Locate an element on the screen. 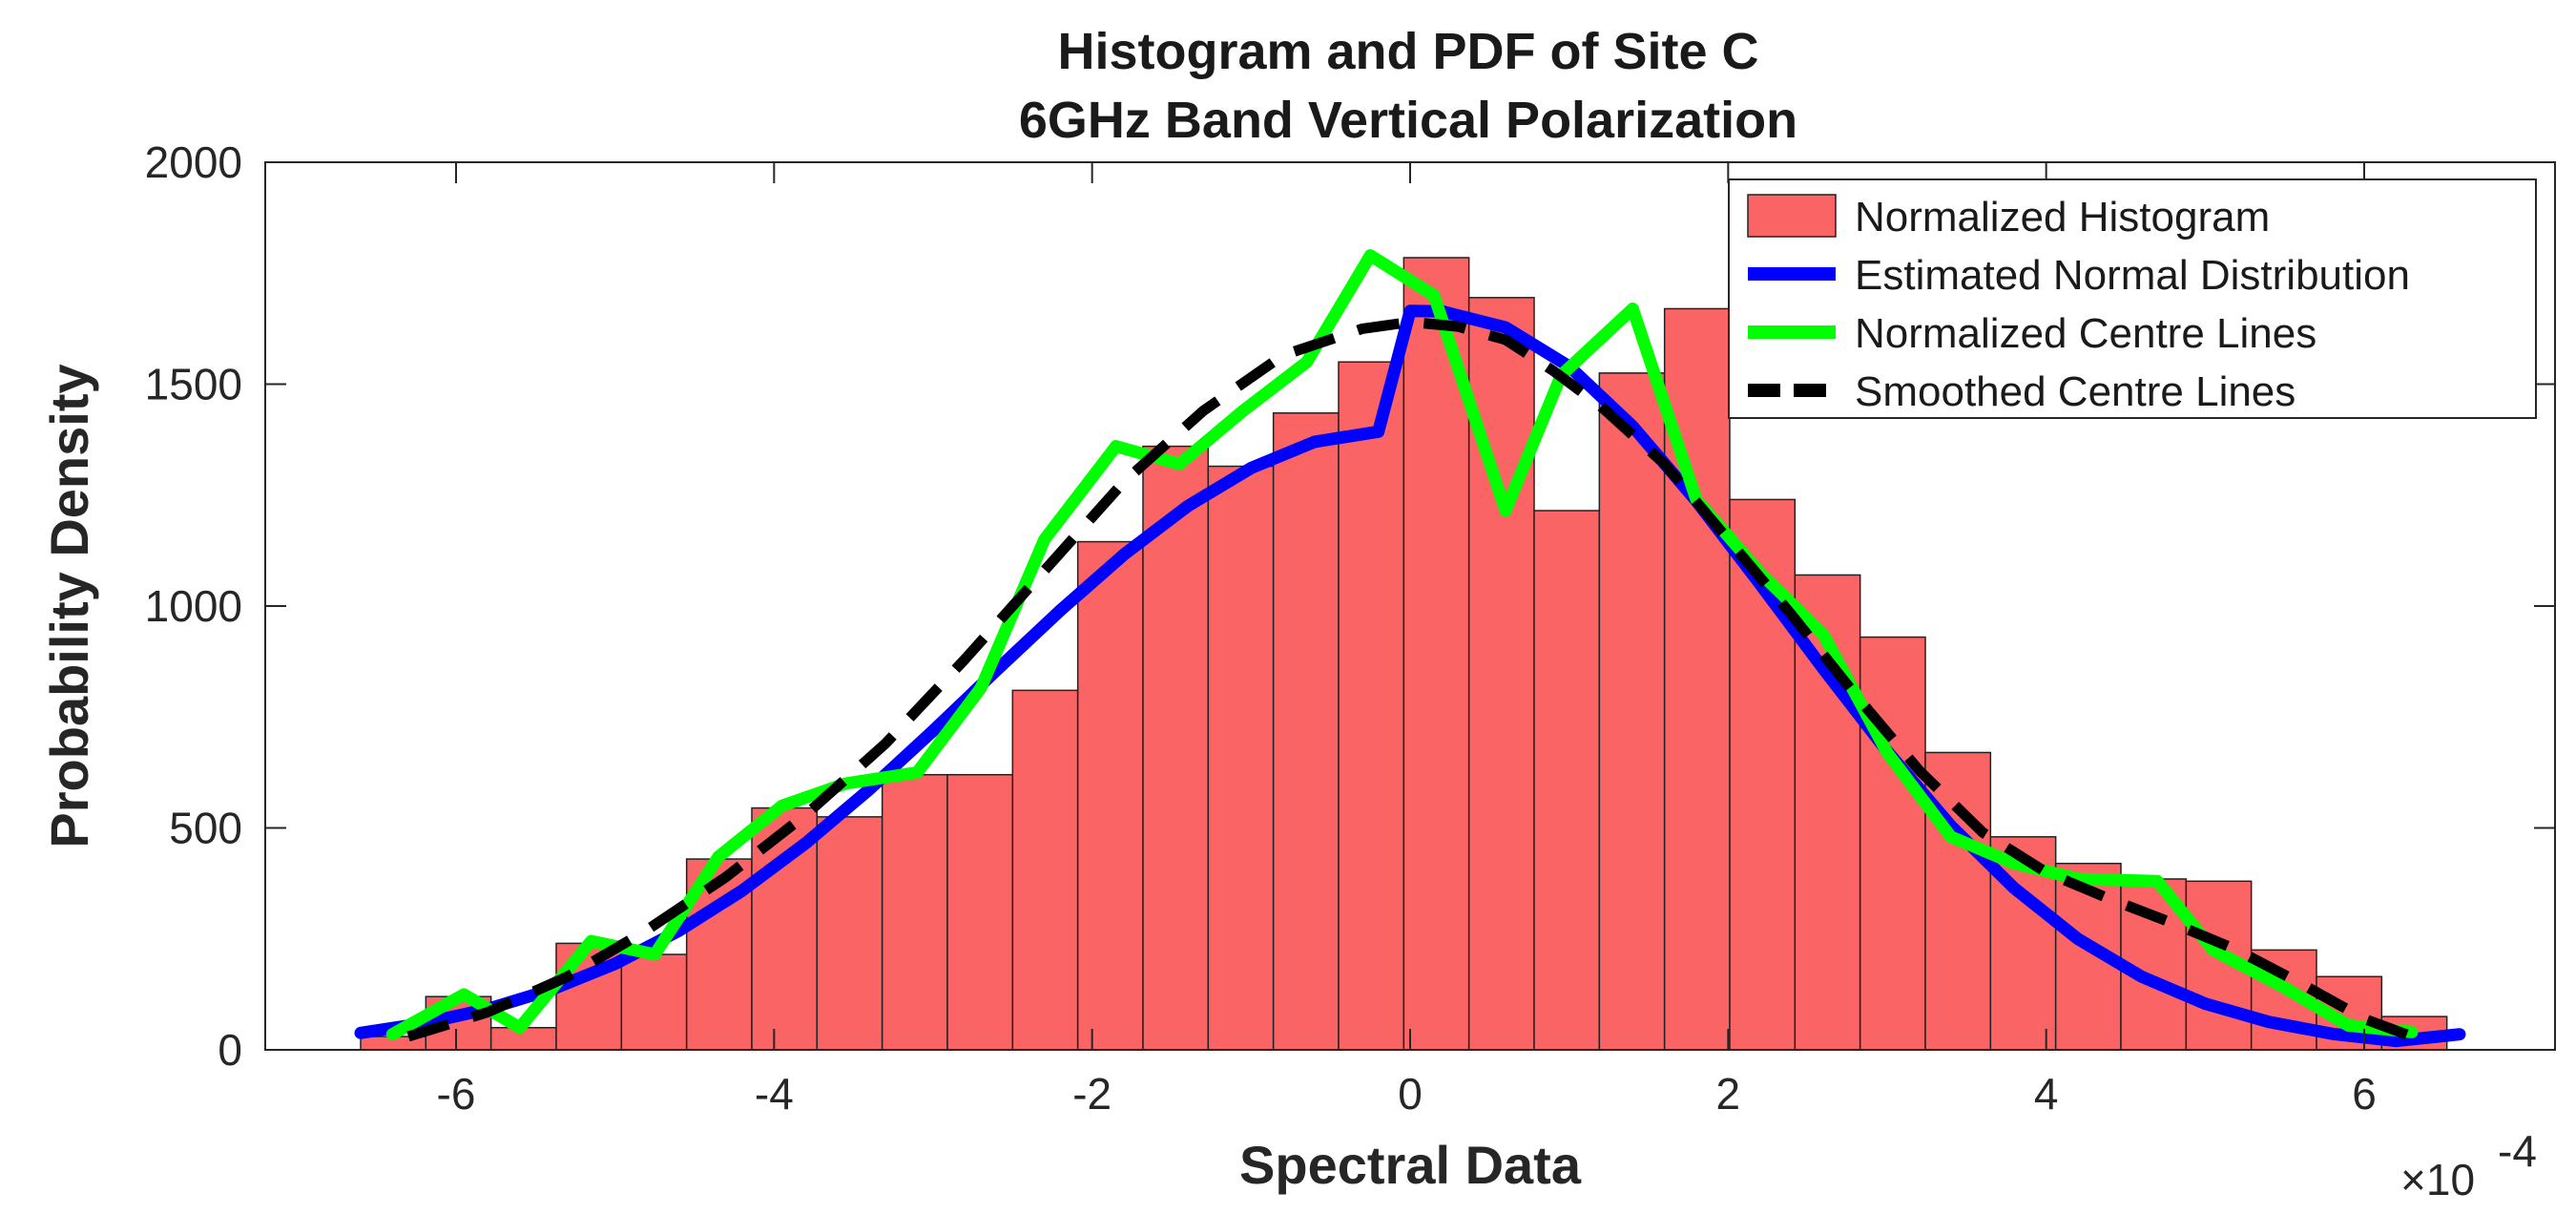 This screenshot has width=2576, height=1214. y-tick-label: 500 is located at coordinates (205, 828).